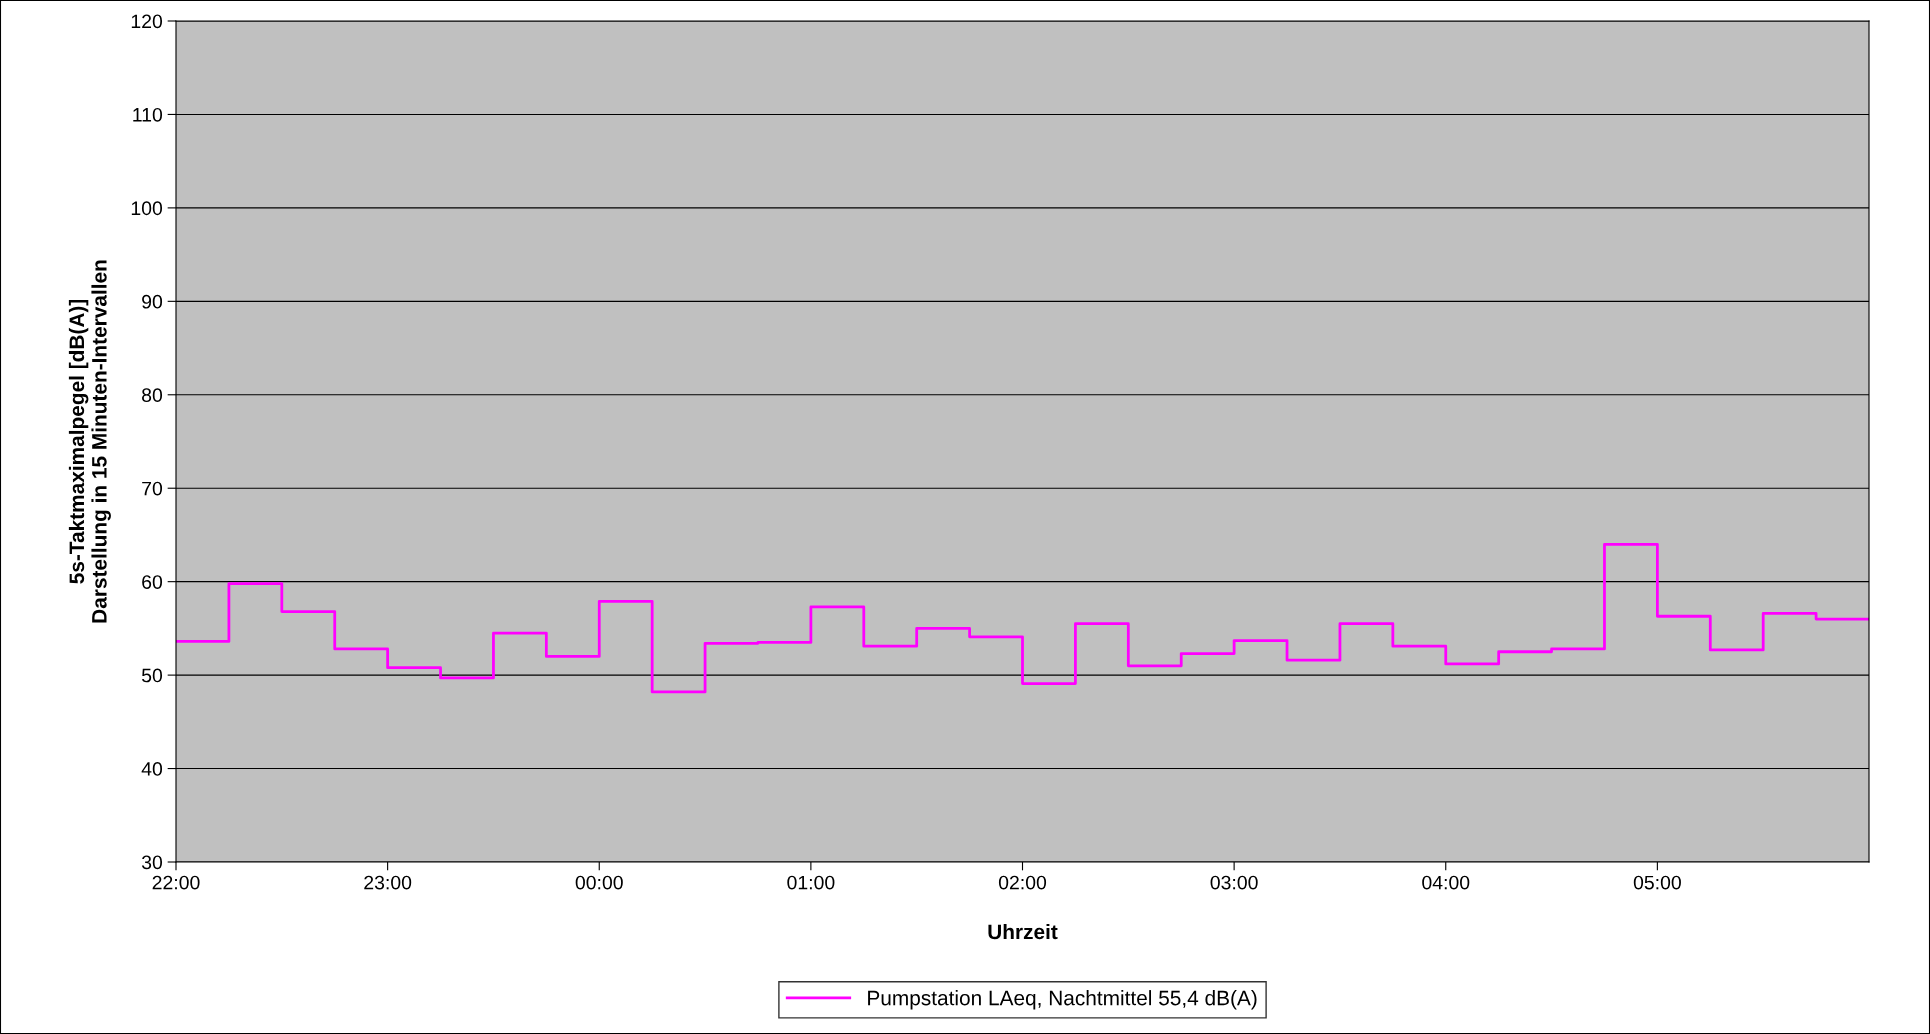  Describe the element at coordinates (1022, 882) in the screenshot. I see `x-tick-label: 02:00` at that location.